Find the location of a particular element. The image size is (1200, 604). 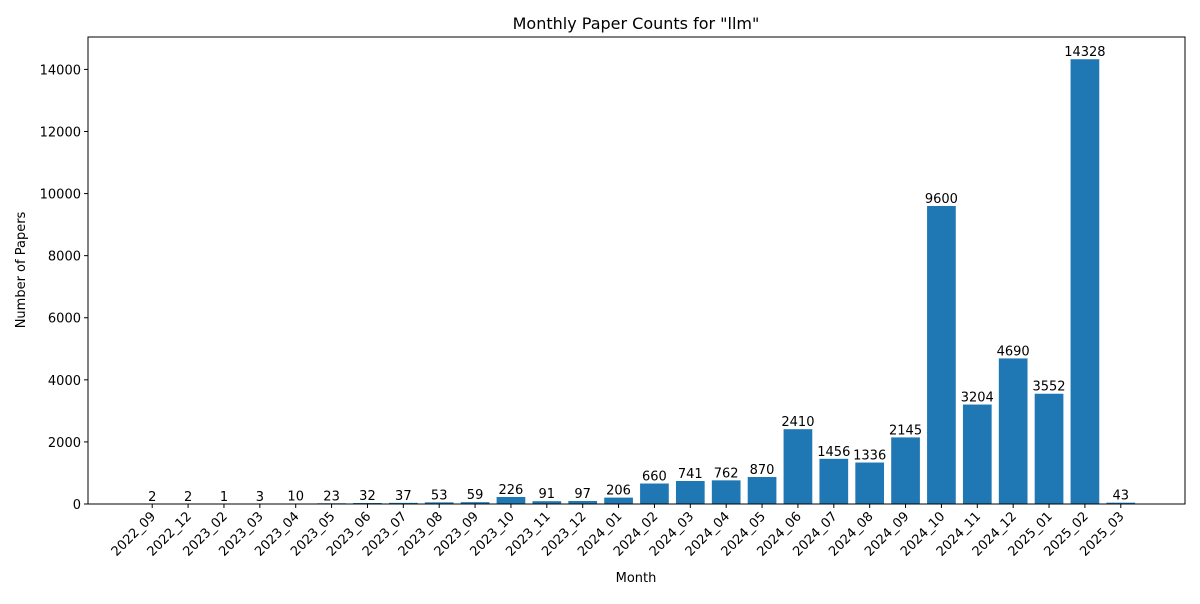

data-label-2024_04: 762 is located at coordinates (726, 473).